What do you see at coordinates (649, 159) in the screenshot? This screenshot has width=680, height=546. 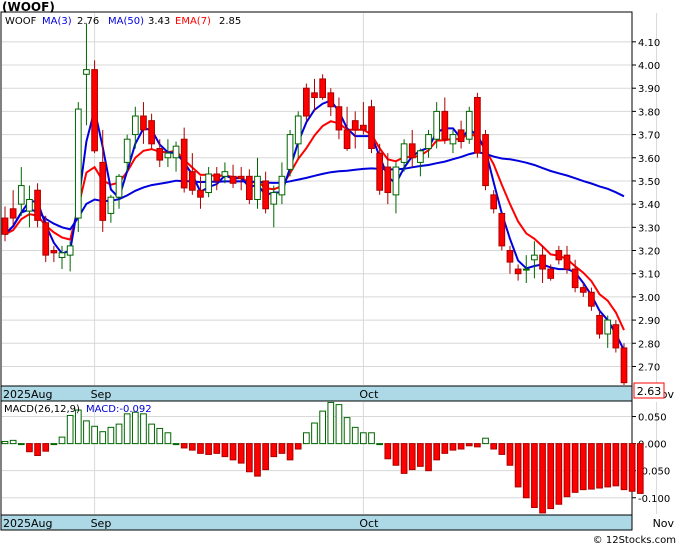 I see `price-tick-label: 3.60` at bounding box center [649, 159].